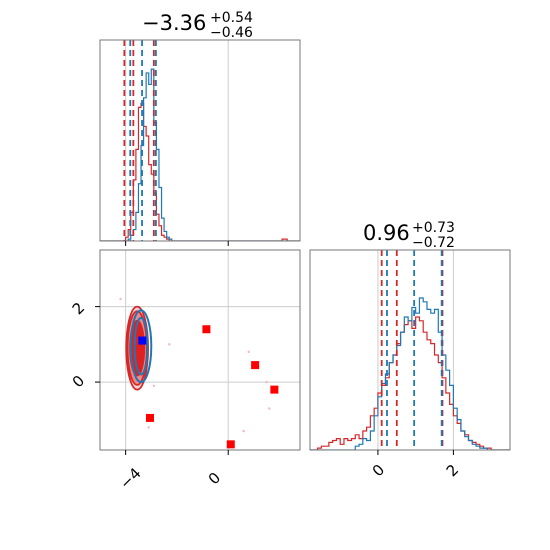 This screenshot has height=550, width=550. I want to click on y2-tick-label-2: 2, so click(78, 308).